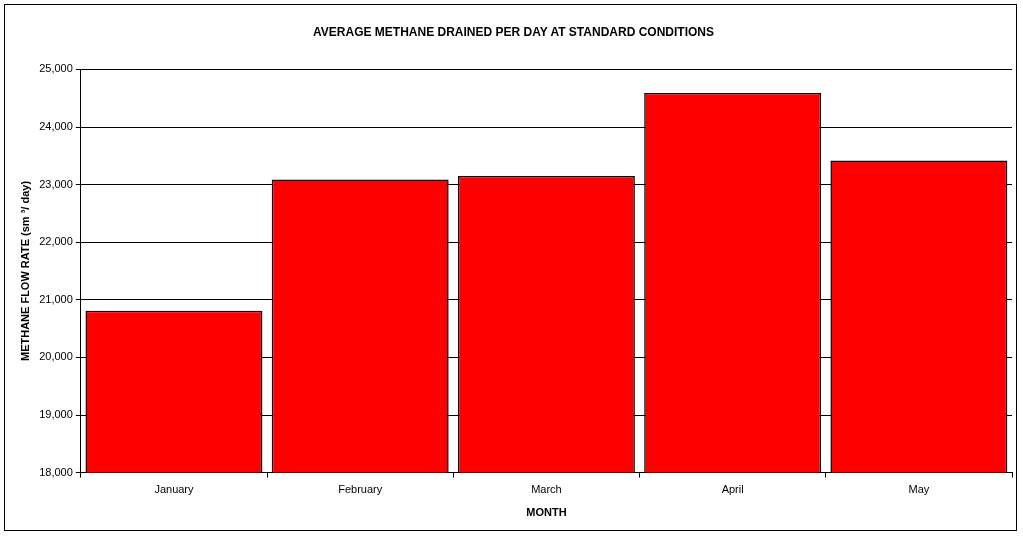 The image size is (1023, 537). Describe the element at coordinates (56, 126) in the screenshot. I see `y-tick-label: 24,000` at that location.